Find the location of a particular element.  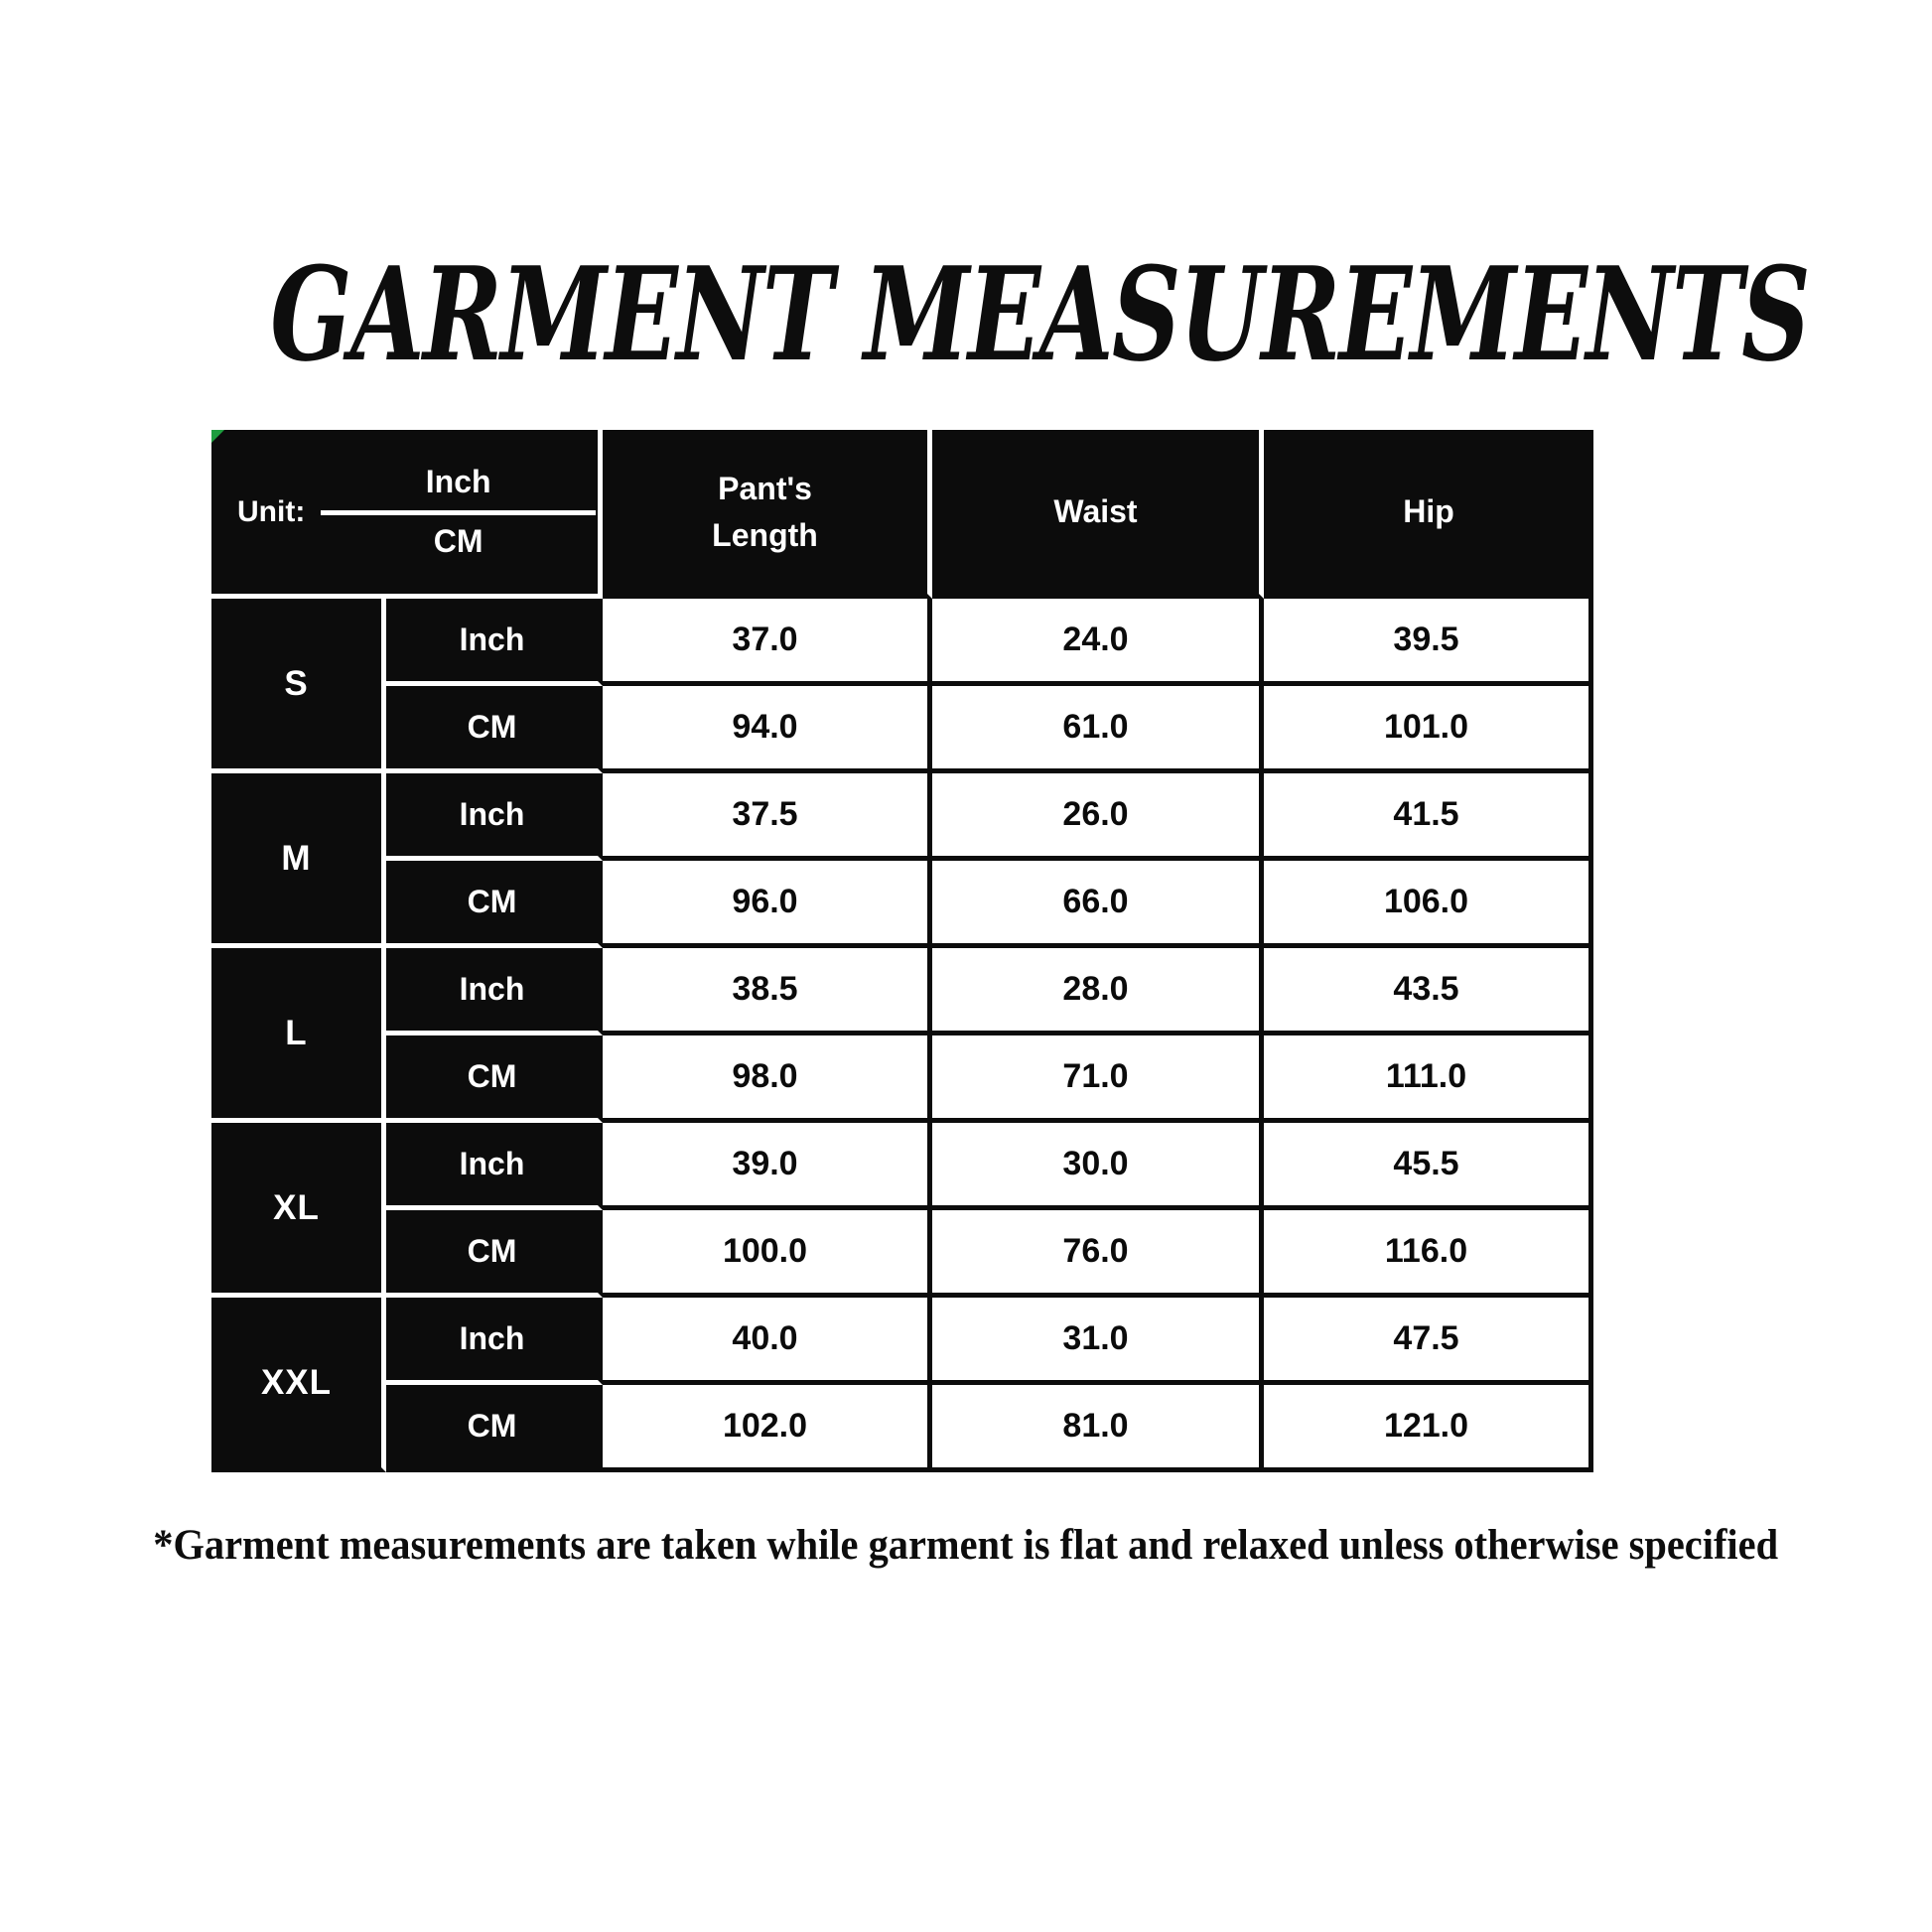

size-label-xl: XL is located at coordinates (298, 1210).